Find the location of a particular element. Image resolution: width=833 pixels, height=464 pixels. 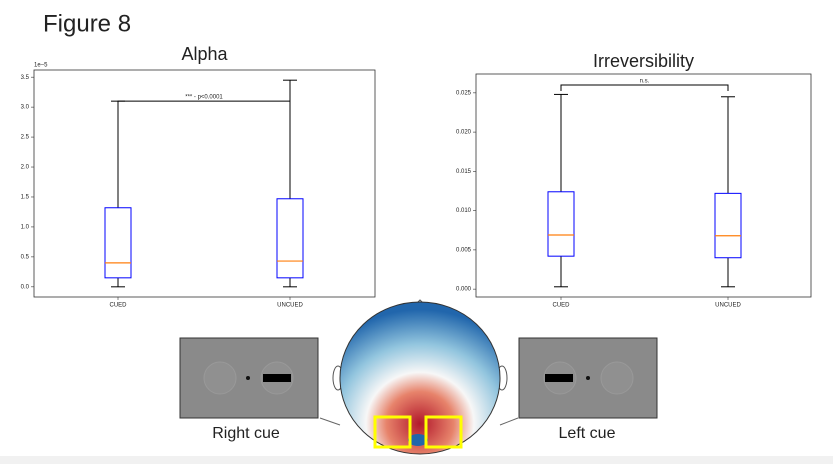

right-cue-image is located at coordinates (249, 378).